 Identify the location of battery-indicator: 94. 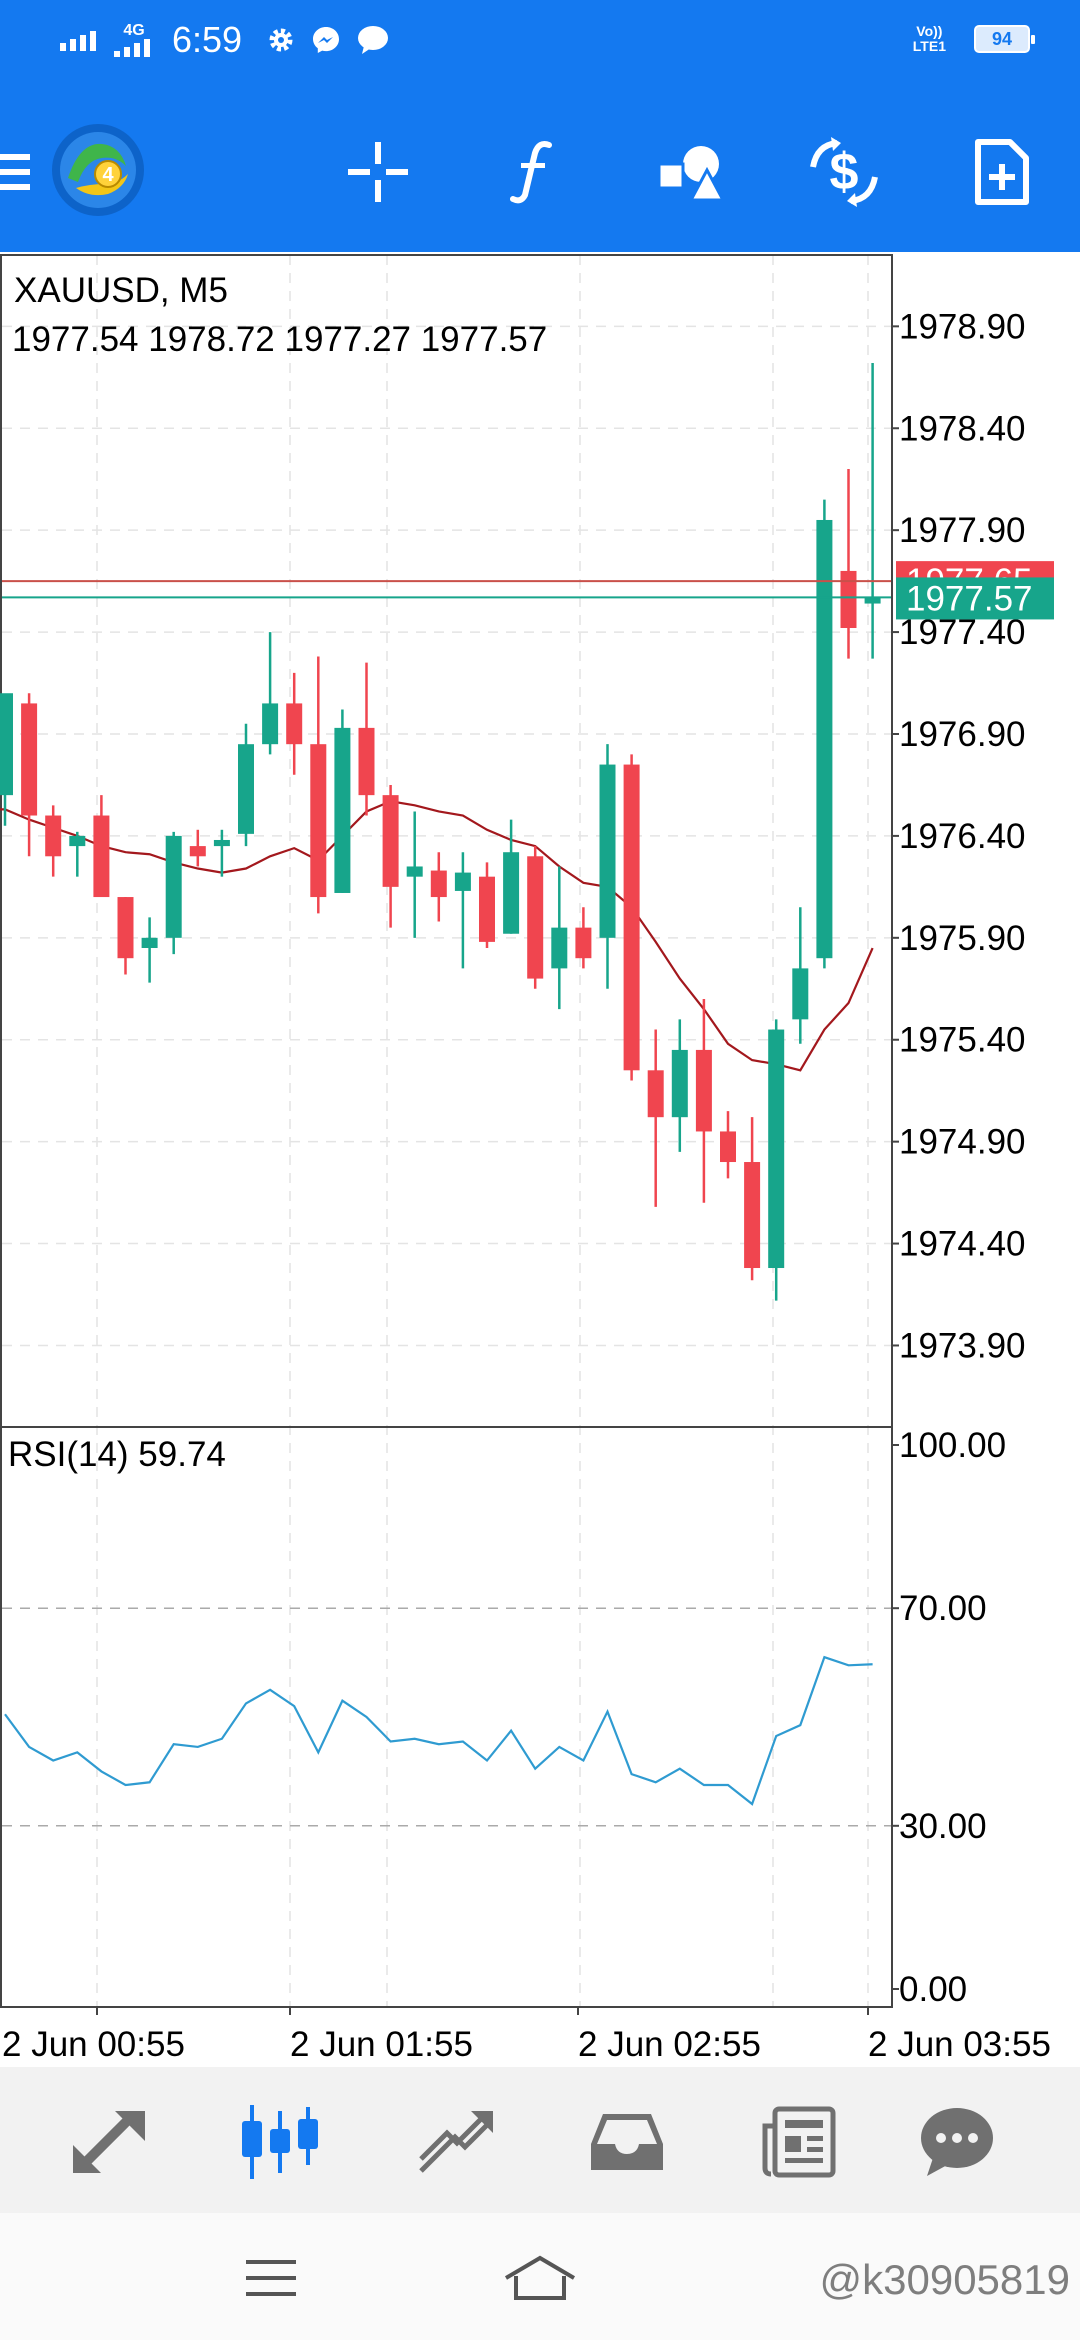
(1004, 39).